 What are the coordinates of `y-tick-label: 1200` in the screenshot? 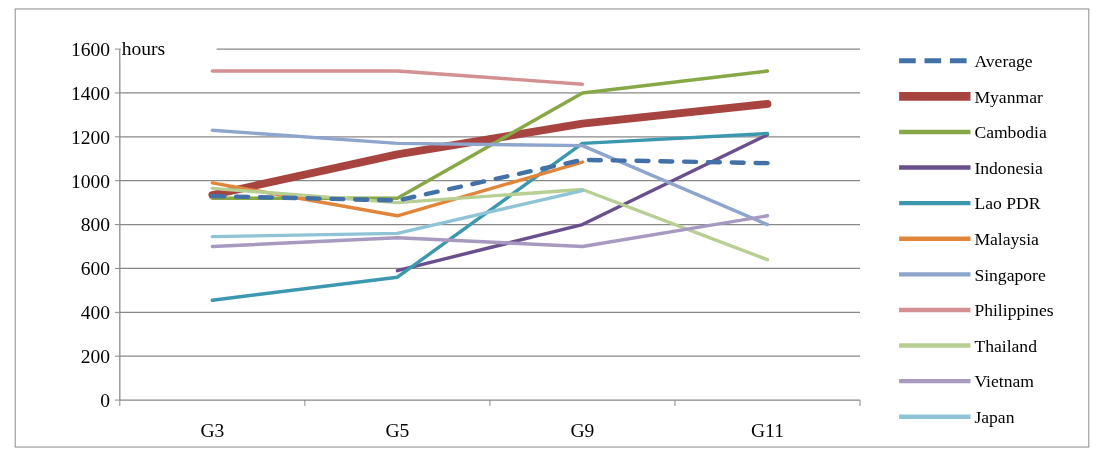 It's located at (90, 137).